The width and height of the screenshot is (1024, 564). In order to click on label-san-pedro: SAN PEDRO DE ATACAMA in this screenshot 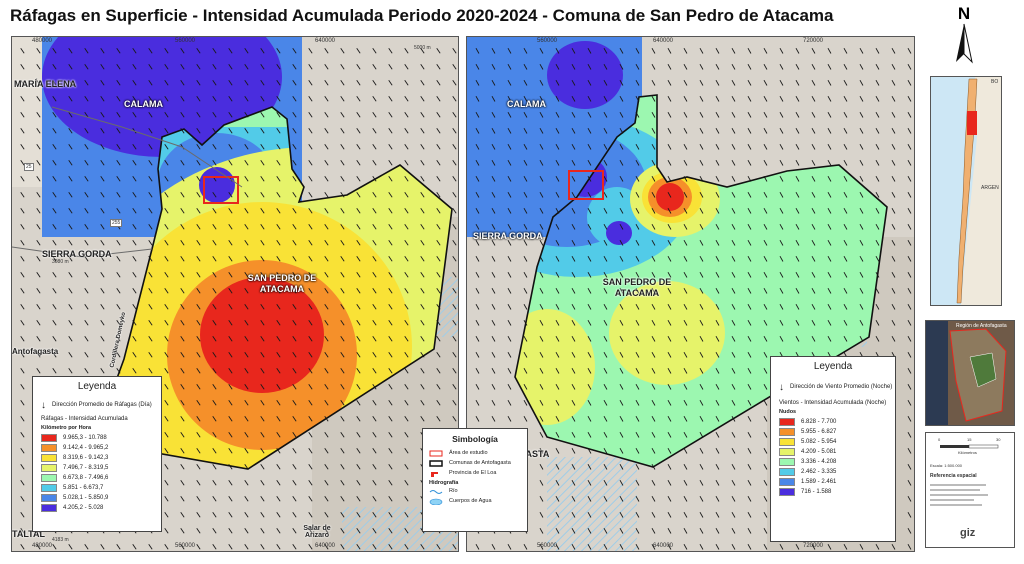, I will do `click(282, 283)`.